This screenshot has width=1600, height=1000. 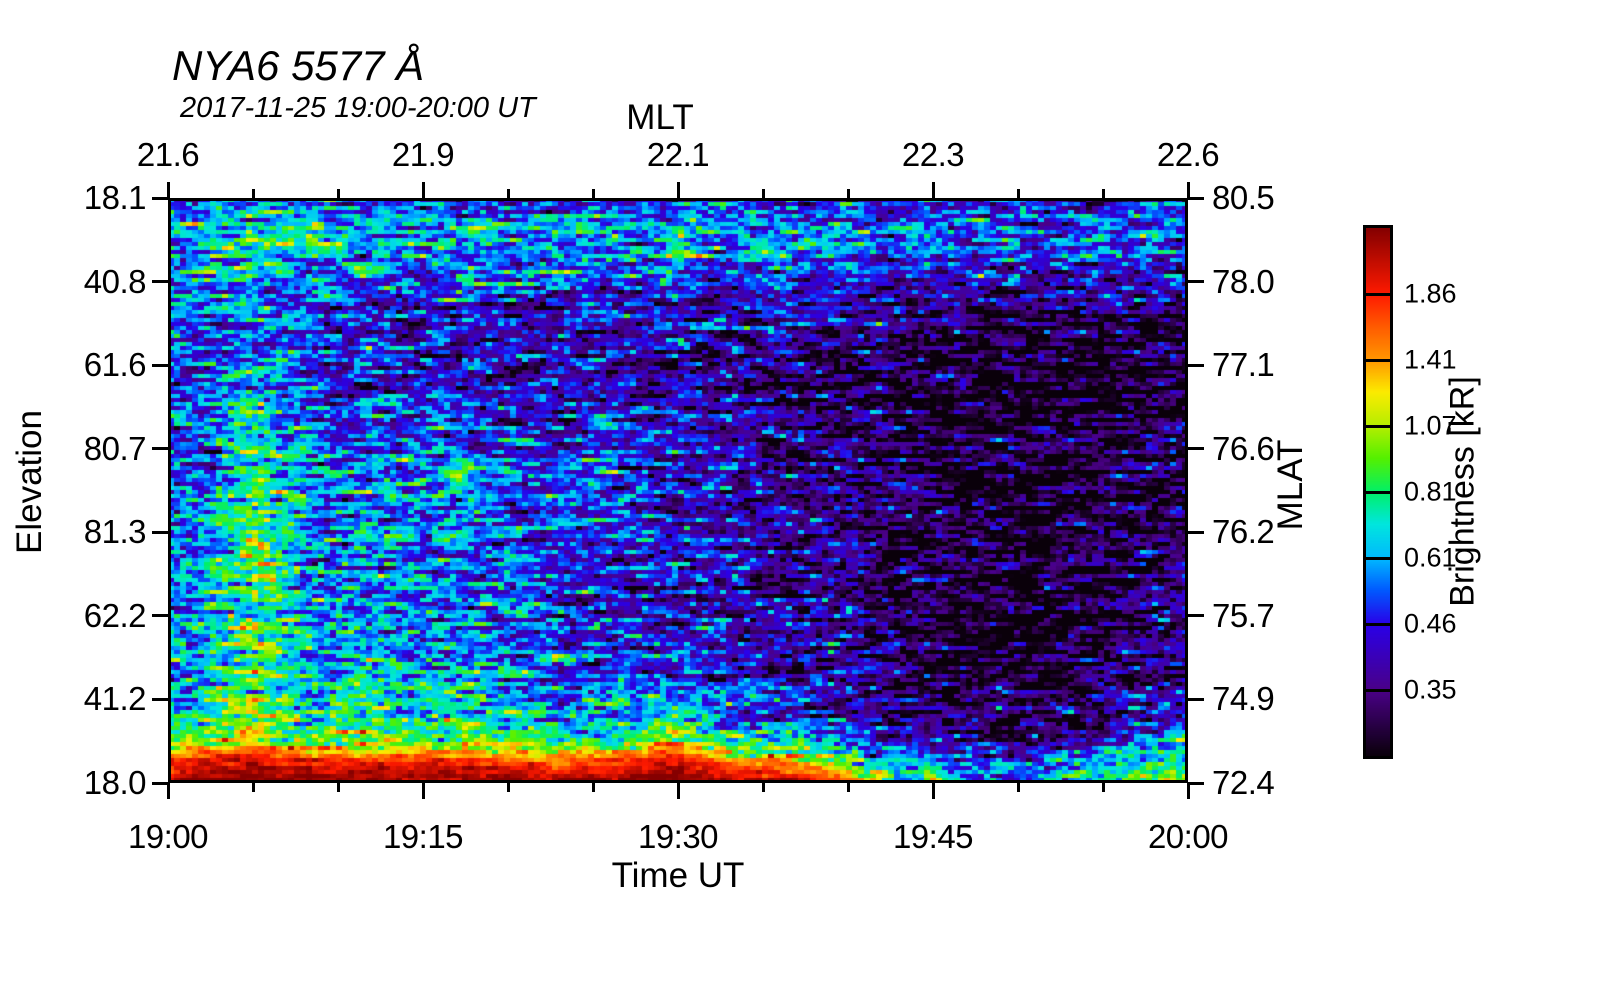 What do you see at coordinates (423, 836) in the screenshot?
I see `bottom-axis-tick-label: 19:15` at bounding box center [423, 836].